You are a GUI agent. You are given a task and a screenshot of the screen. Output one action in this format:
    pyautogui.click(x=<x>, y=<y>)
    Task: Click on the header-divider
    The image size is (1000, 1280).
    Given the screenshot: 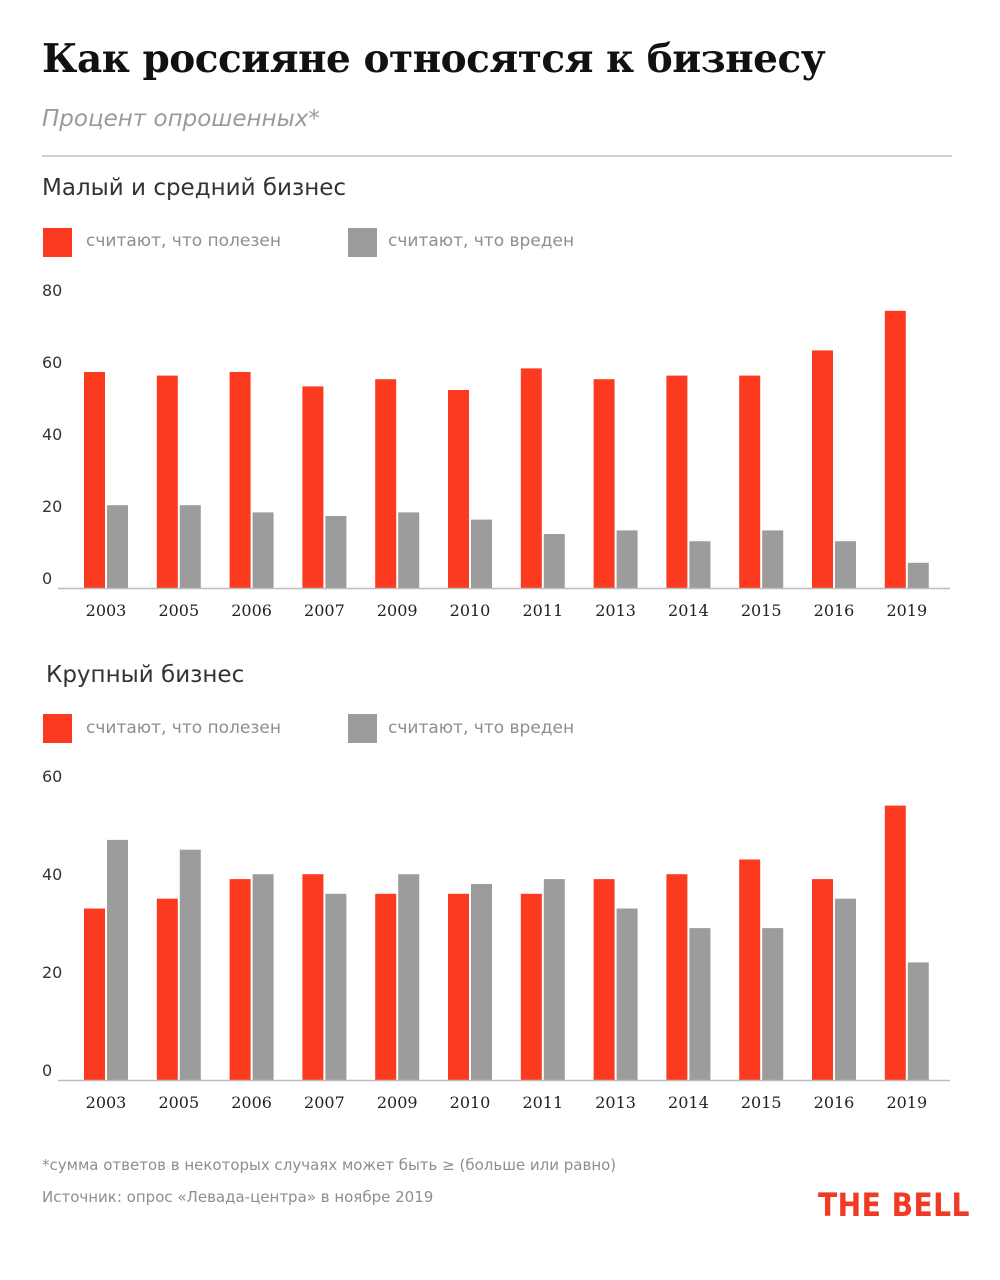 What is the action you would take?
    pyautogui.click(x=497, y=156)
    